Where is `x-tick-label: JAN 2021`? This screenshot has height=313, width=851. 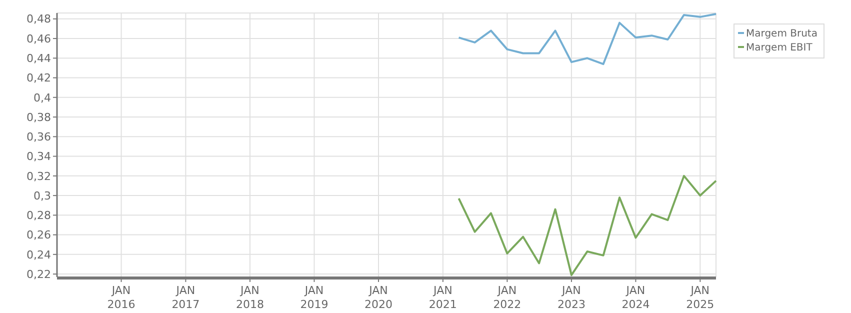
x-tick-label: JAN 2021 is located at coordinates (442, 297).